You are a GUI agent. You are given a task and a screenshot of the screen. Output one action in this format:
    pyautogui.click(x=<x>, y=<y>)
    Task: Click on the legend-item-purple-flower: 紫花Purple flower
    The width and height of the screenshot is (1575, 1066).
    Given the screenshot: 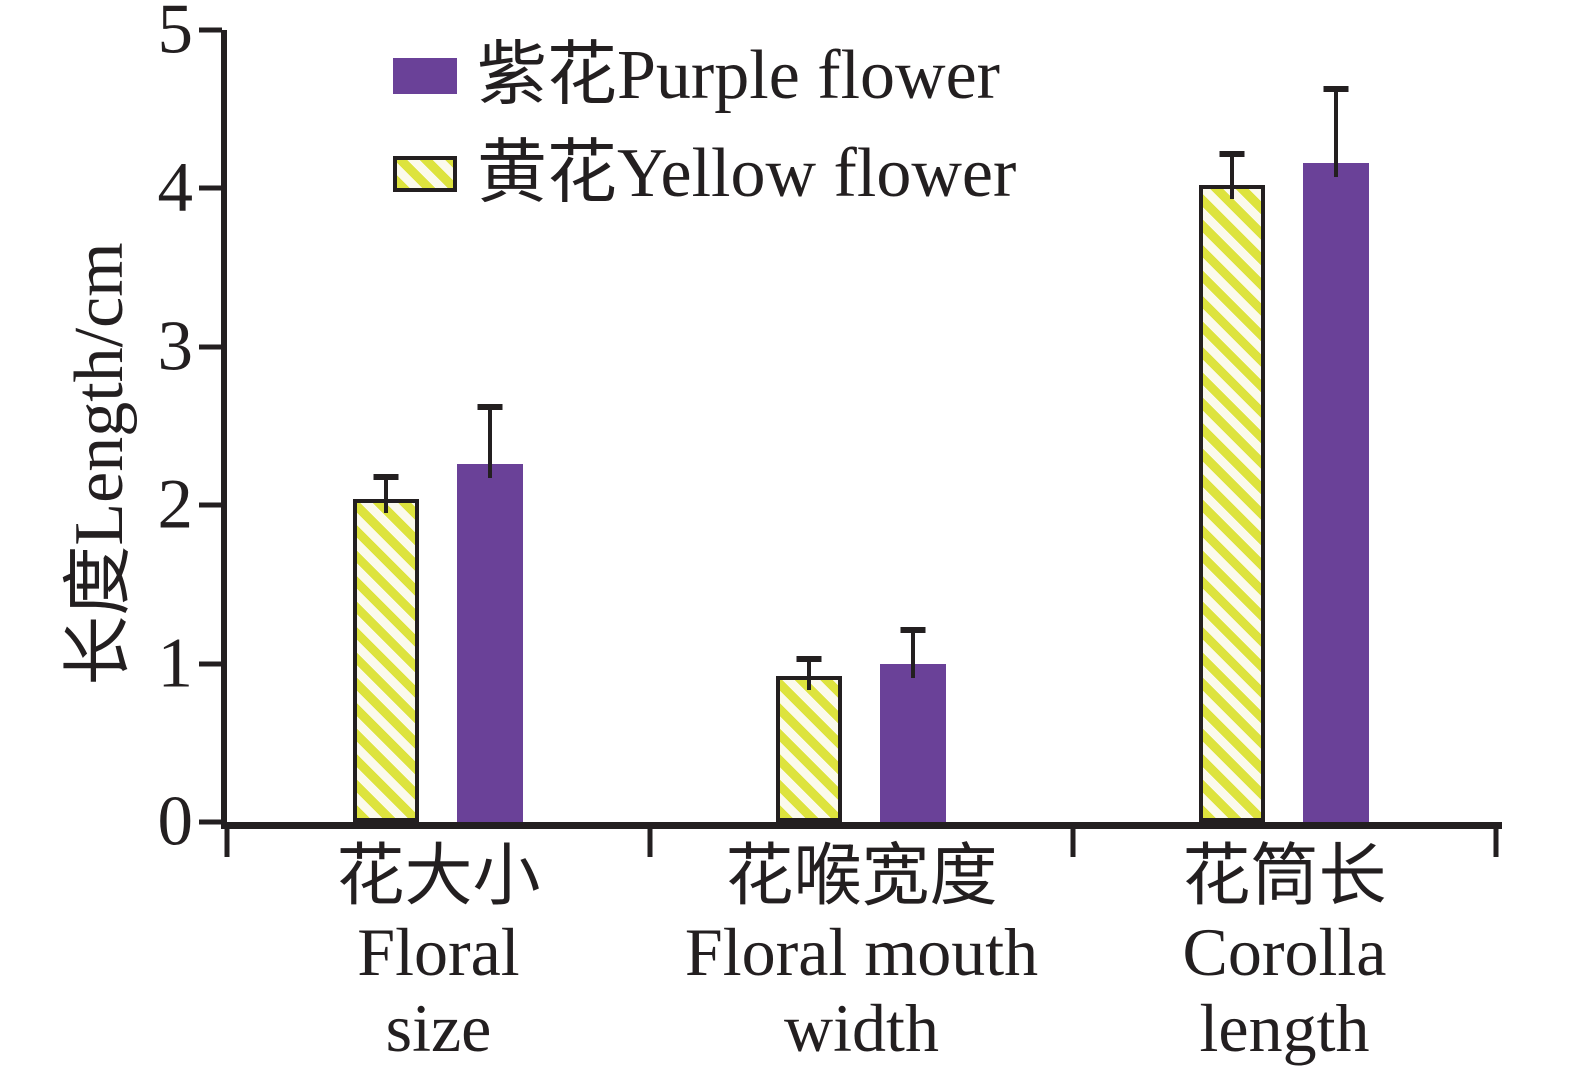 What is the action you would take?
    pyautogui.click(x=704, y=76)
    